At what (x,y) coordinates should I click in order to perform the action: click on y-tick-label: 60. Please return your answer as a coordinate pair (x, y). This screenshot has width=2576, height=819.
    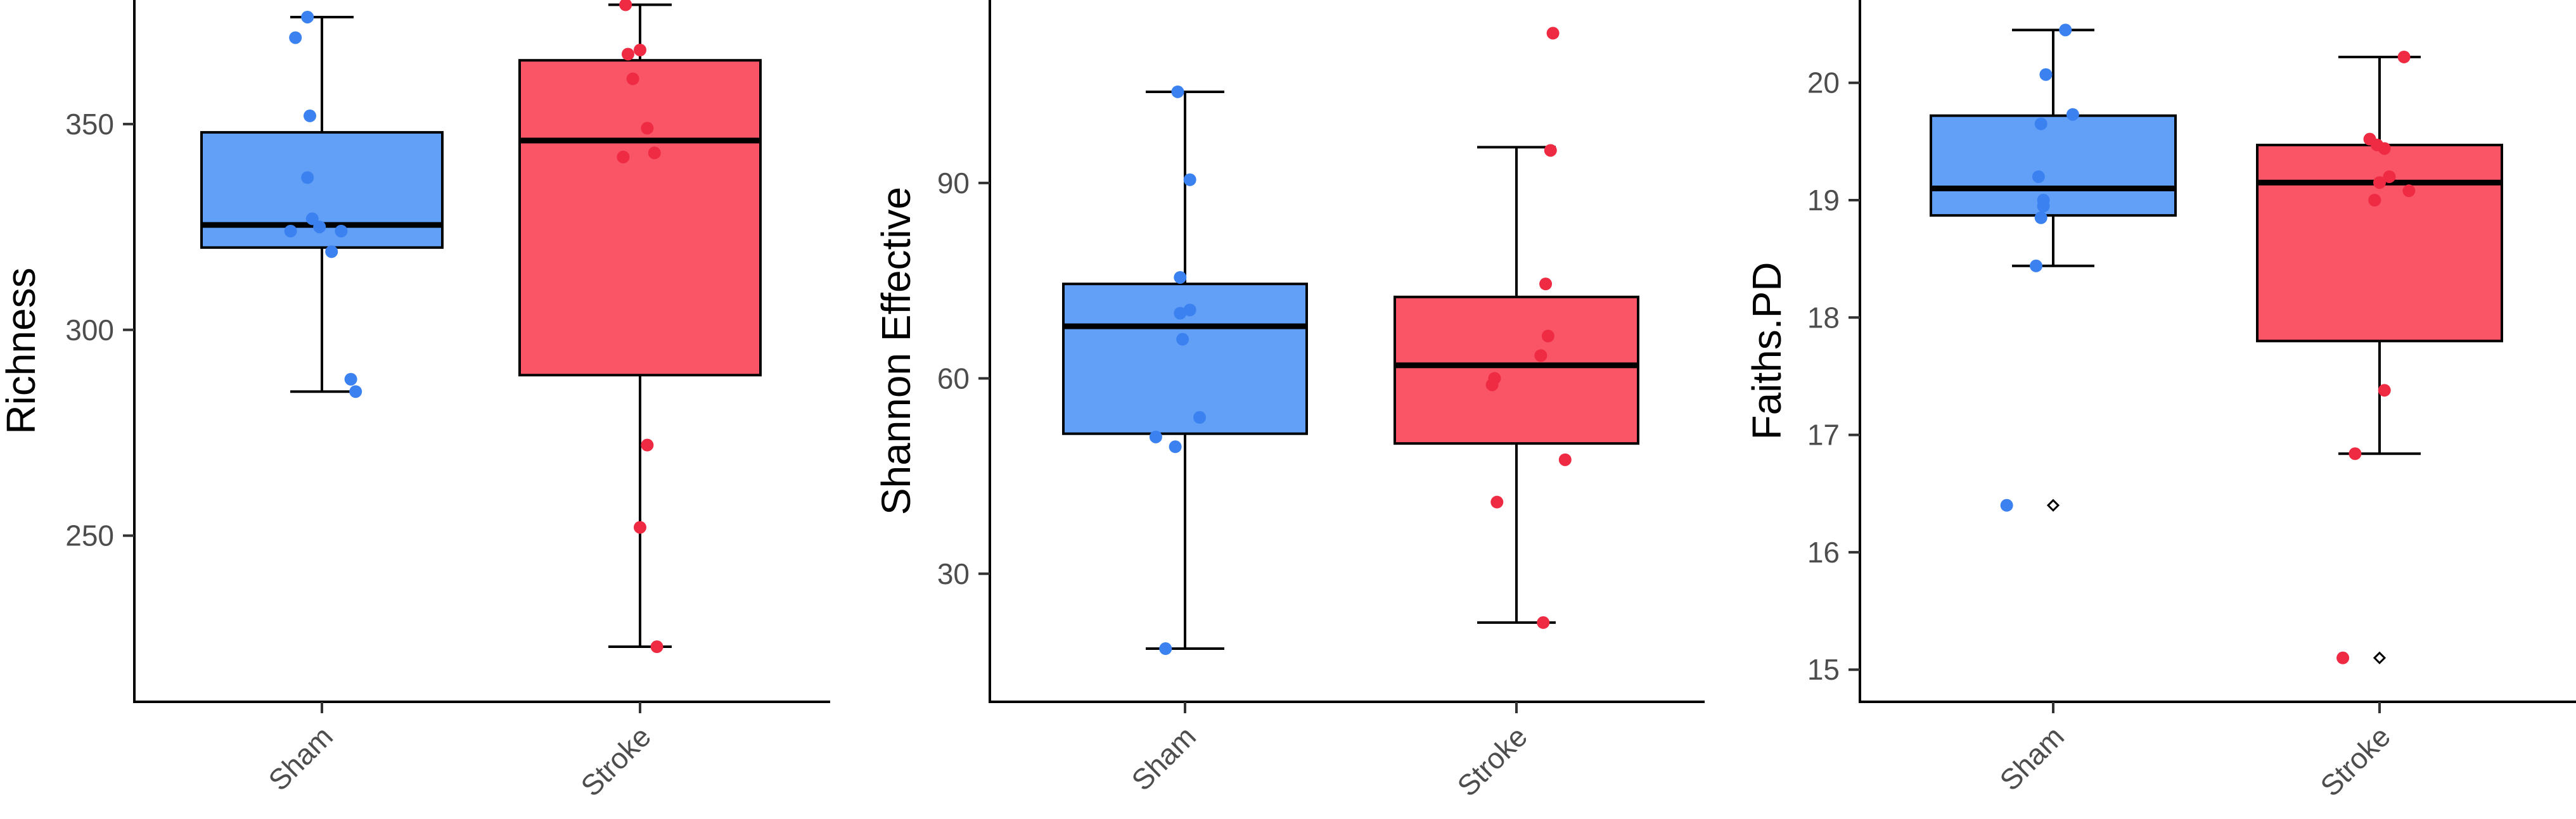
    Looking at the image, I should click on (953, 378).